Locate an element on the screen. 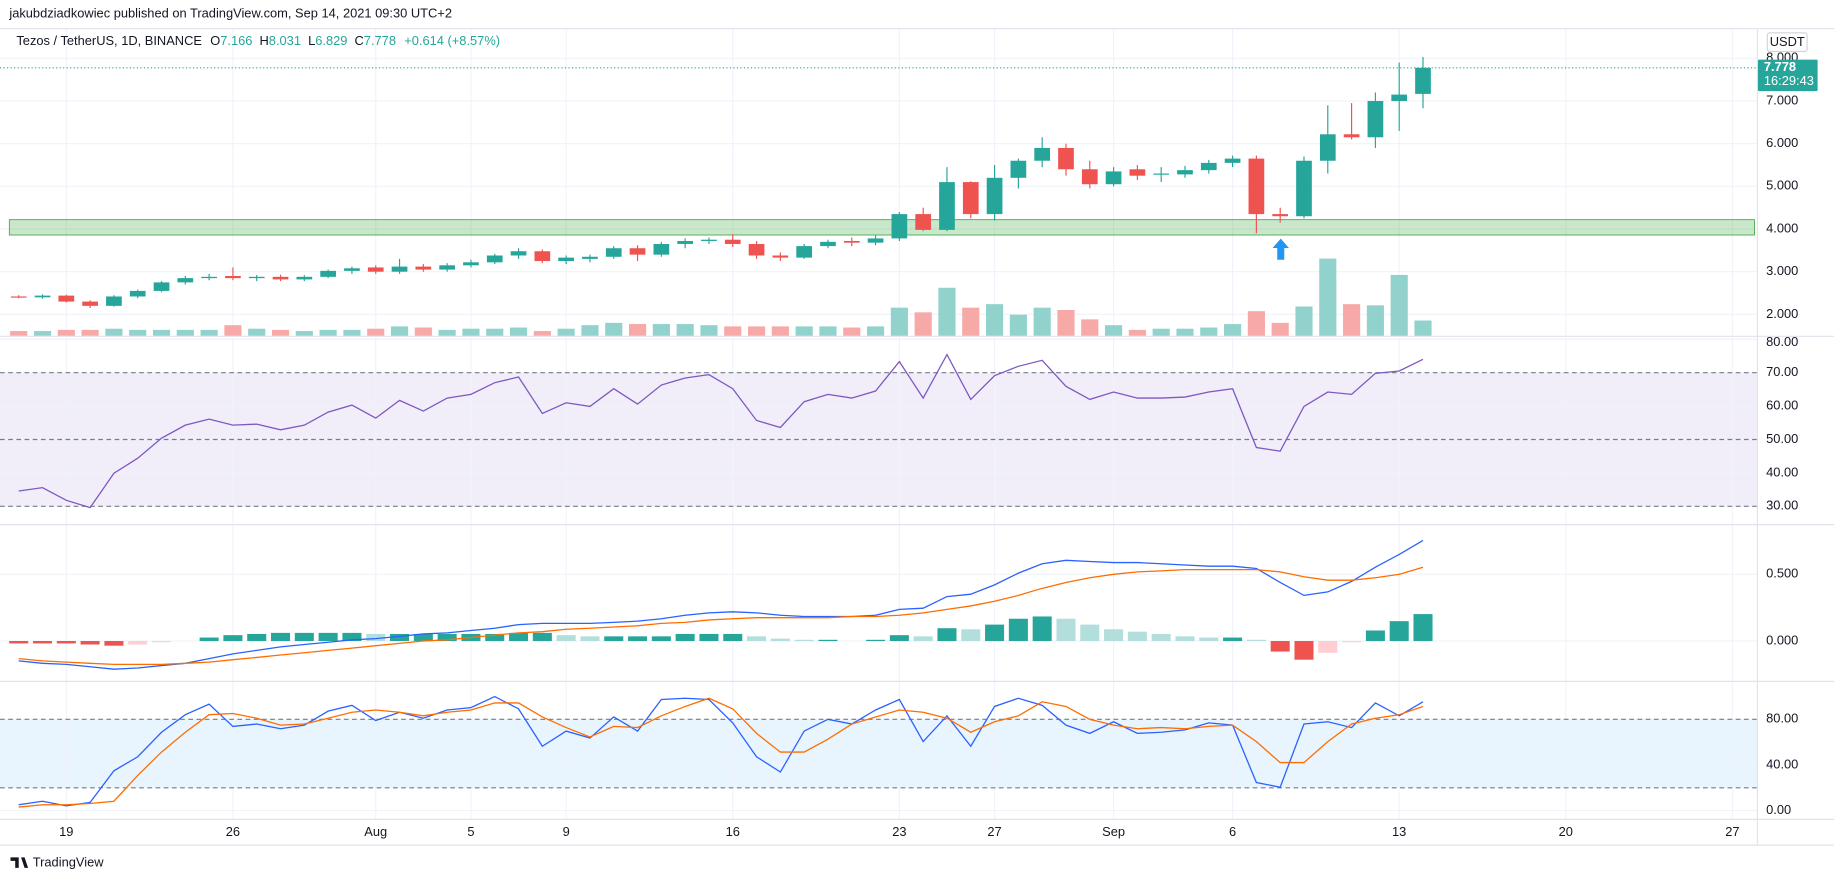 The image size is (1834, 882). y-tick-label: 0.500 is located at coordinates (1782, 573).